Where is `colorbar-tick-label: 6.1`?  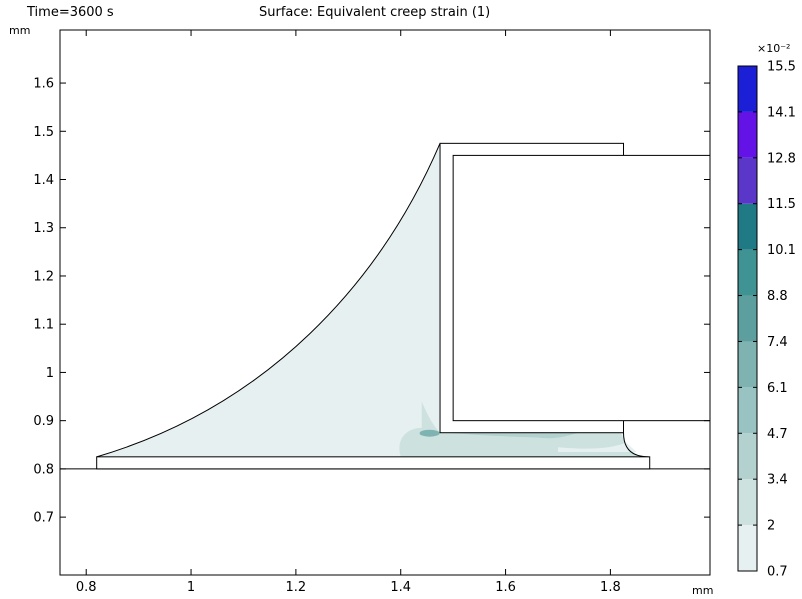
colorbar-tick-label: 6.1 is located at coordinates (777, 388).